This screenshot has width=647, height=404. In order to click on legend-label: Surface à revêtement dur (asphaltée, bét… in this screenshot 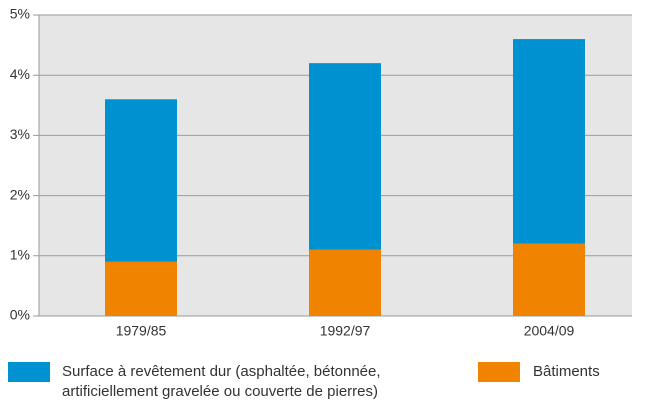, I will do `click(221, 381)`.